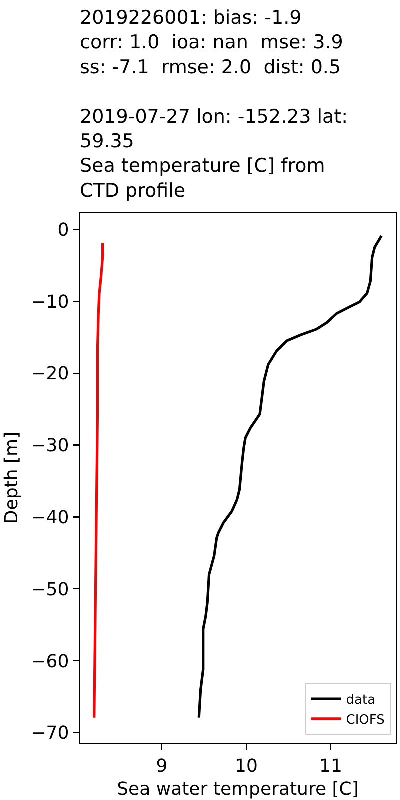  What do you see at coordinates (50, 661) in the screenshot?
I see `y-tick-label: −60` at bounding box center [50, 661].